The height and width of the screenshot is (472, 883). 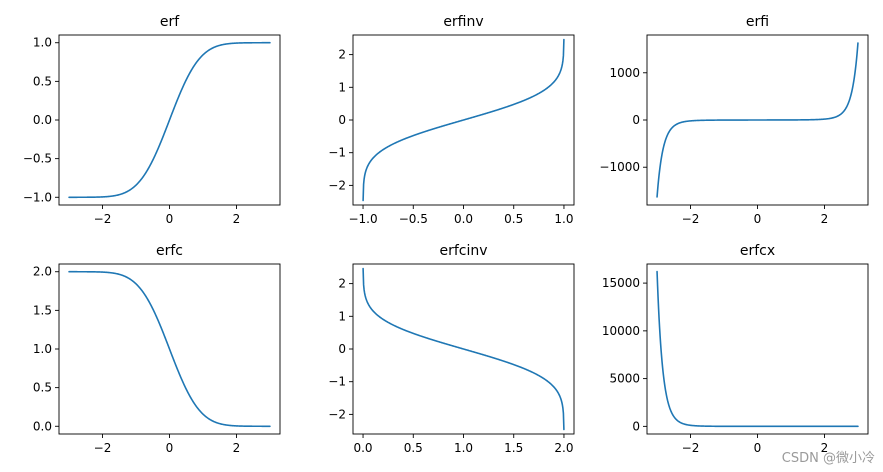 What do you see at coordinates (757, 251) in the screenshot?
I see `subplot-title: erfcx` at bounding box center [757, 251].